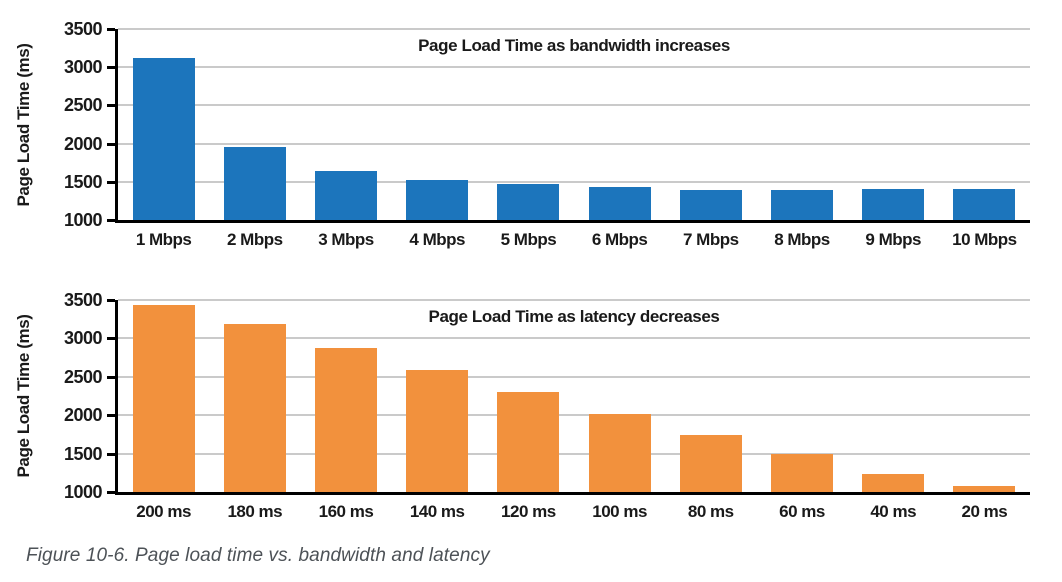 This screenshot has width=1062, height=582. I want to click on x-tick-label: 180 ms, so click(255, 511).